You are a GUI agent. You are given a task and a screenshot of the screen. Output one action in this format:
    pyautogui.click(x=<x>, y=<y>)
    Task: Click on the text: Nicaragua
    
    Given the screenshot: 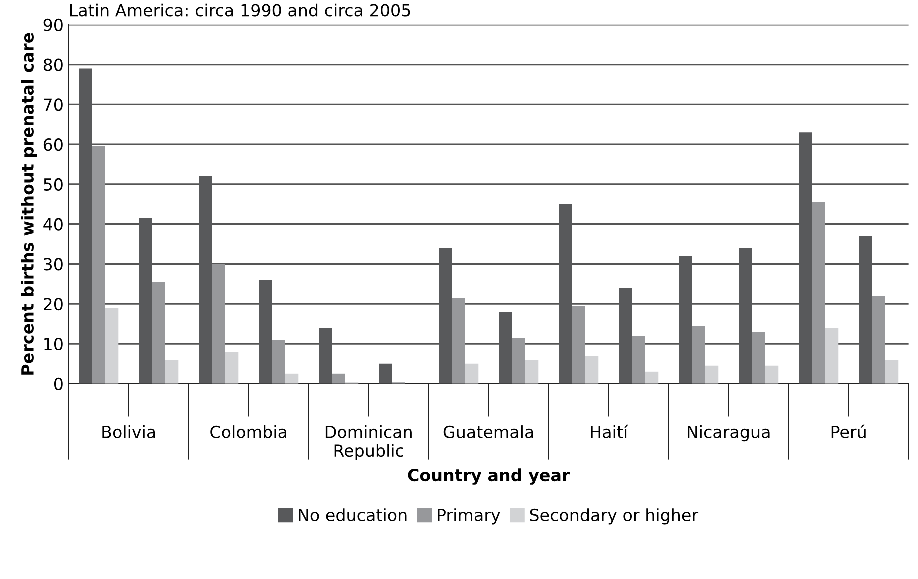 What is the action you would take?
    pyautogui.click(x=729, y=434)
    